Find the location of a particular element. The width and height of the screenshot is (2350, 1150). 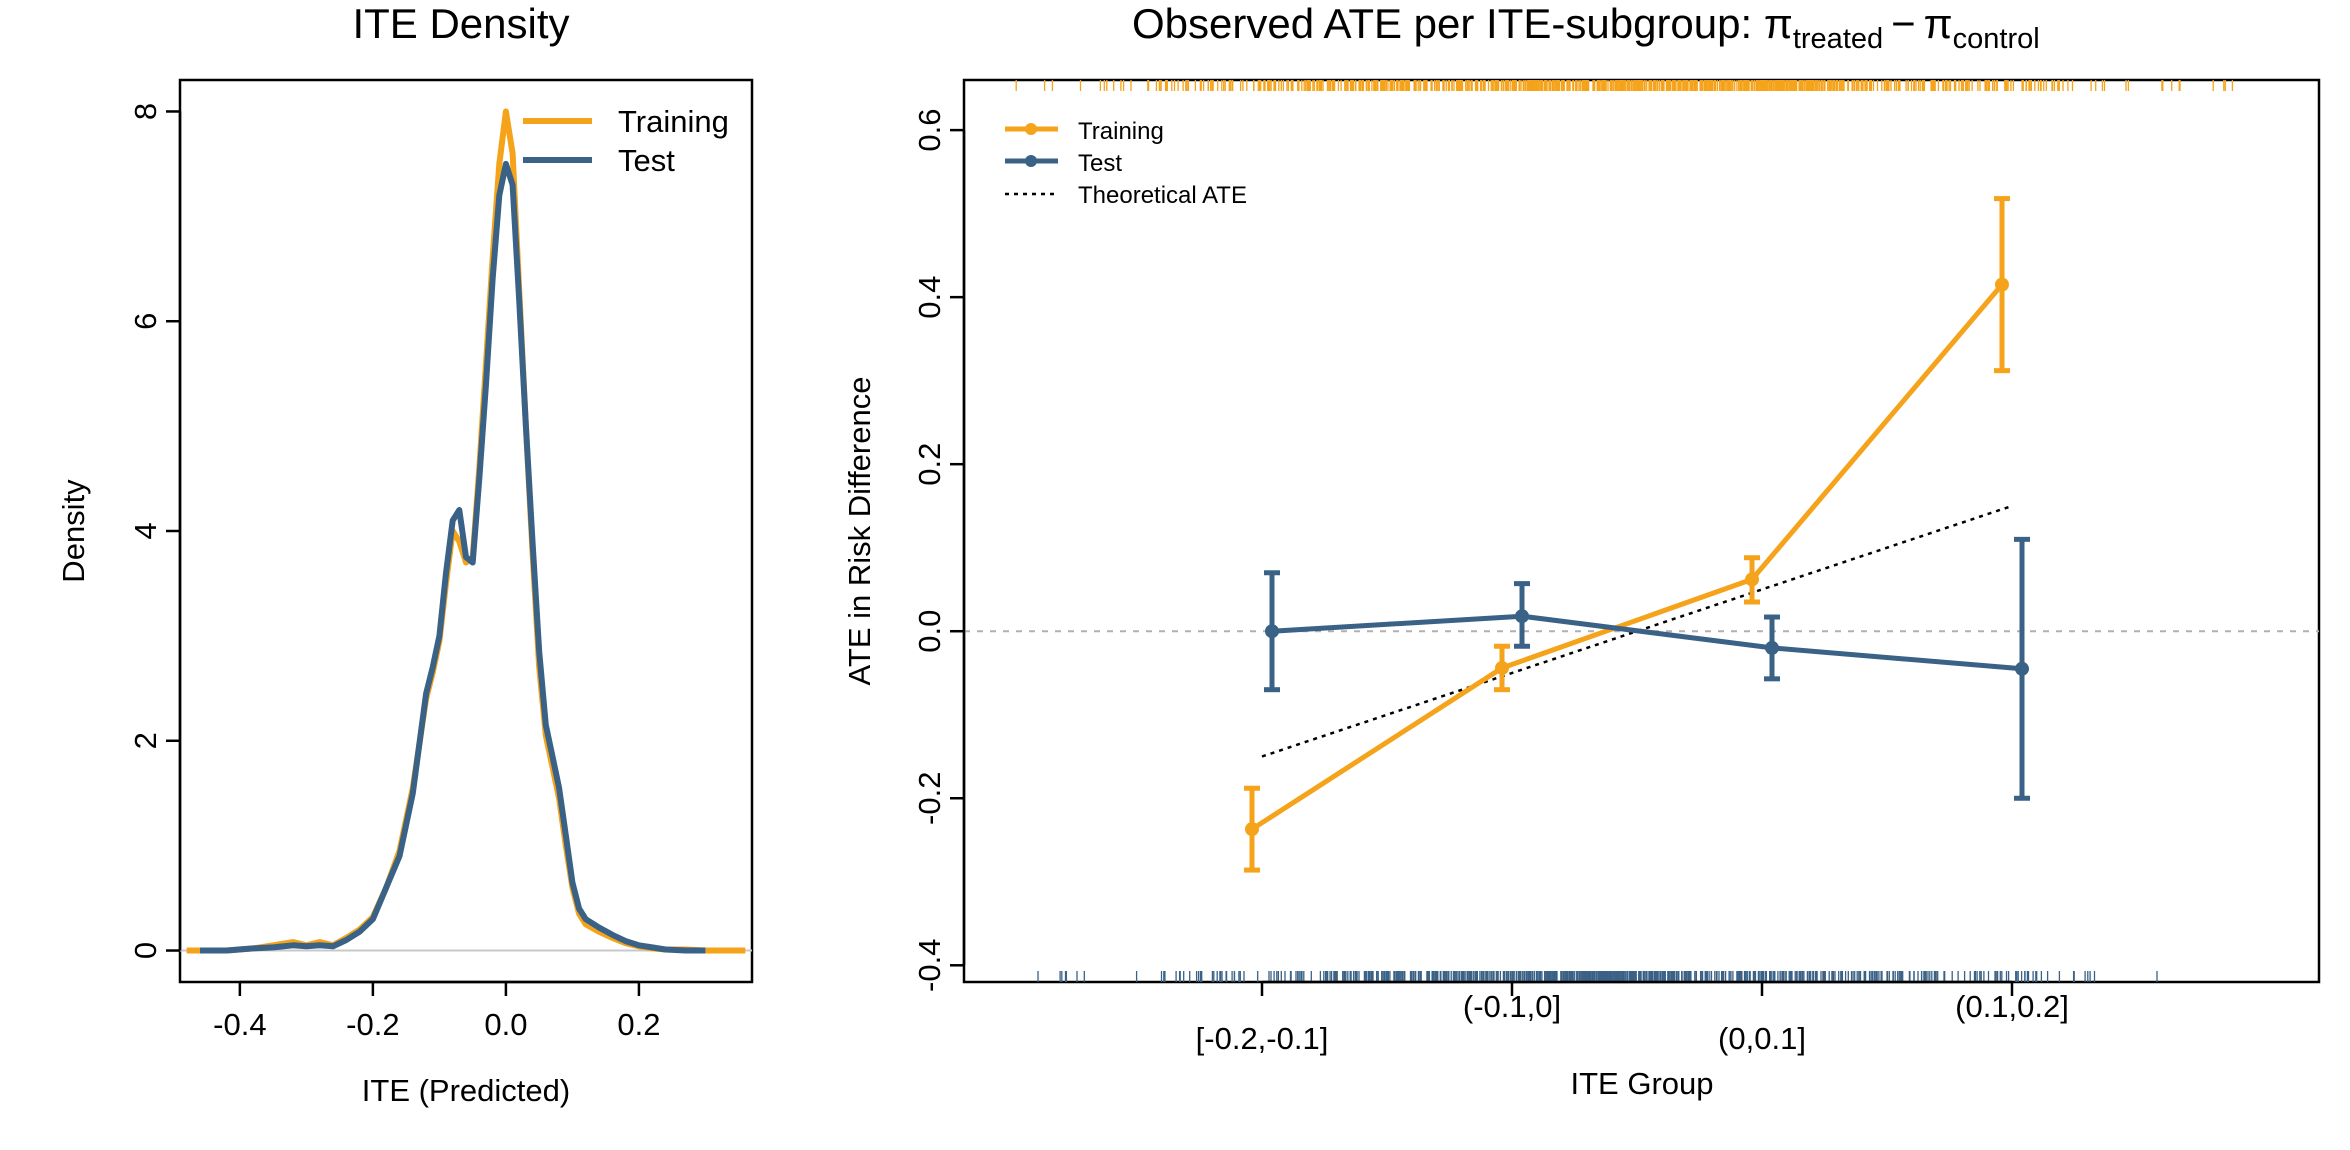

density-x-axis: -0.4 -0.2 0.0 0.2 is located at coordinates (436, 1011).